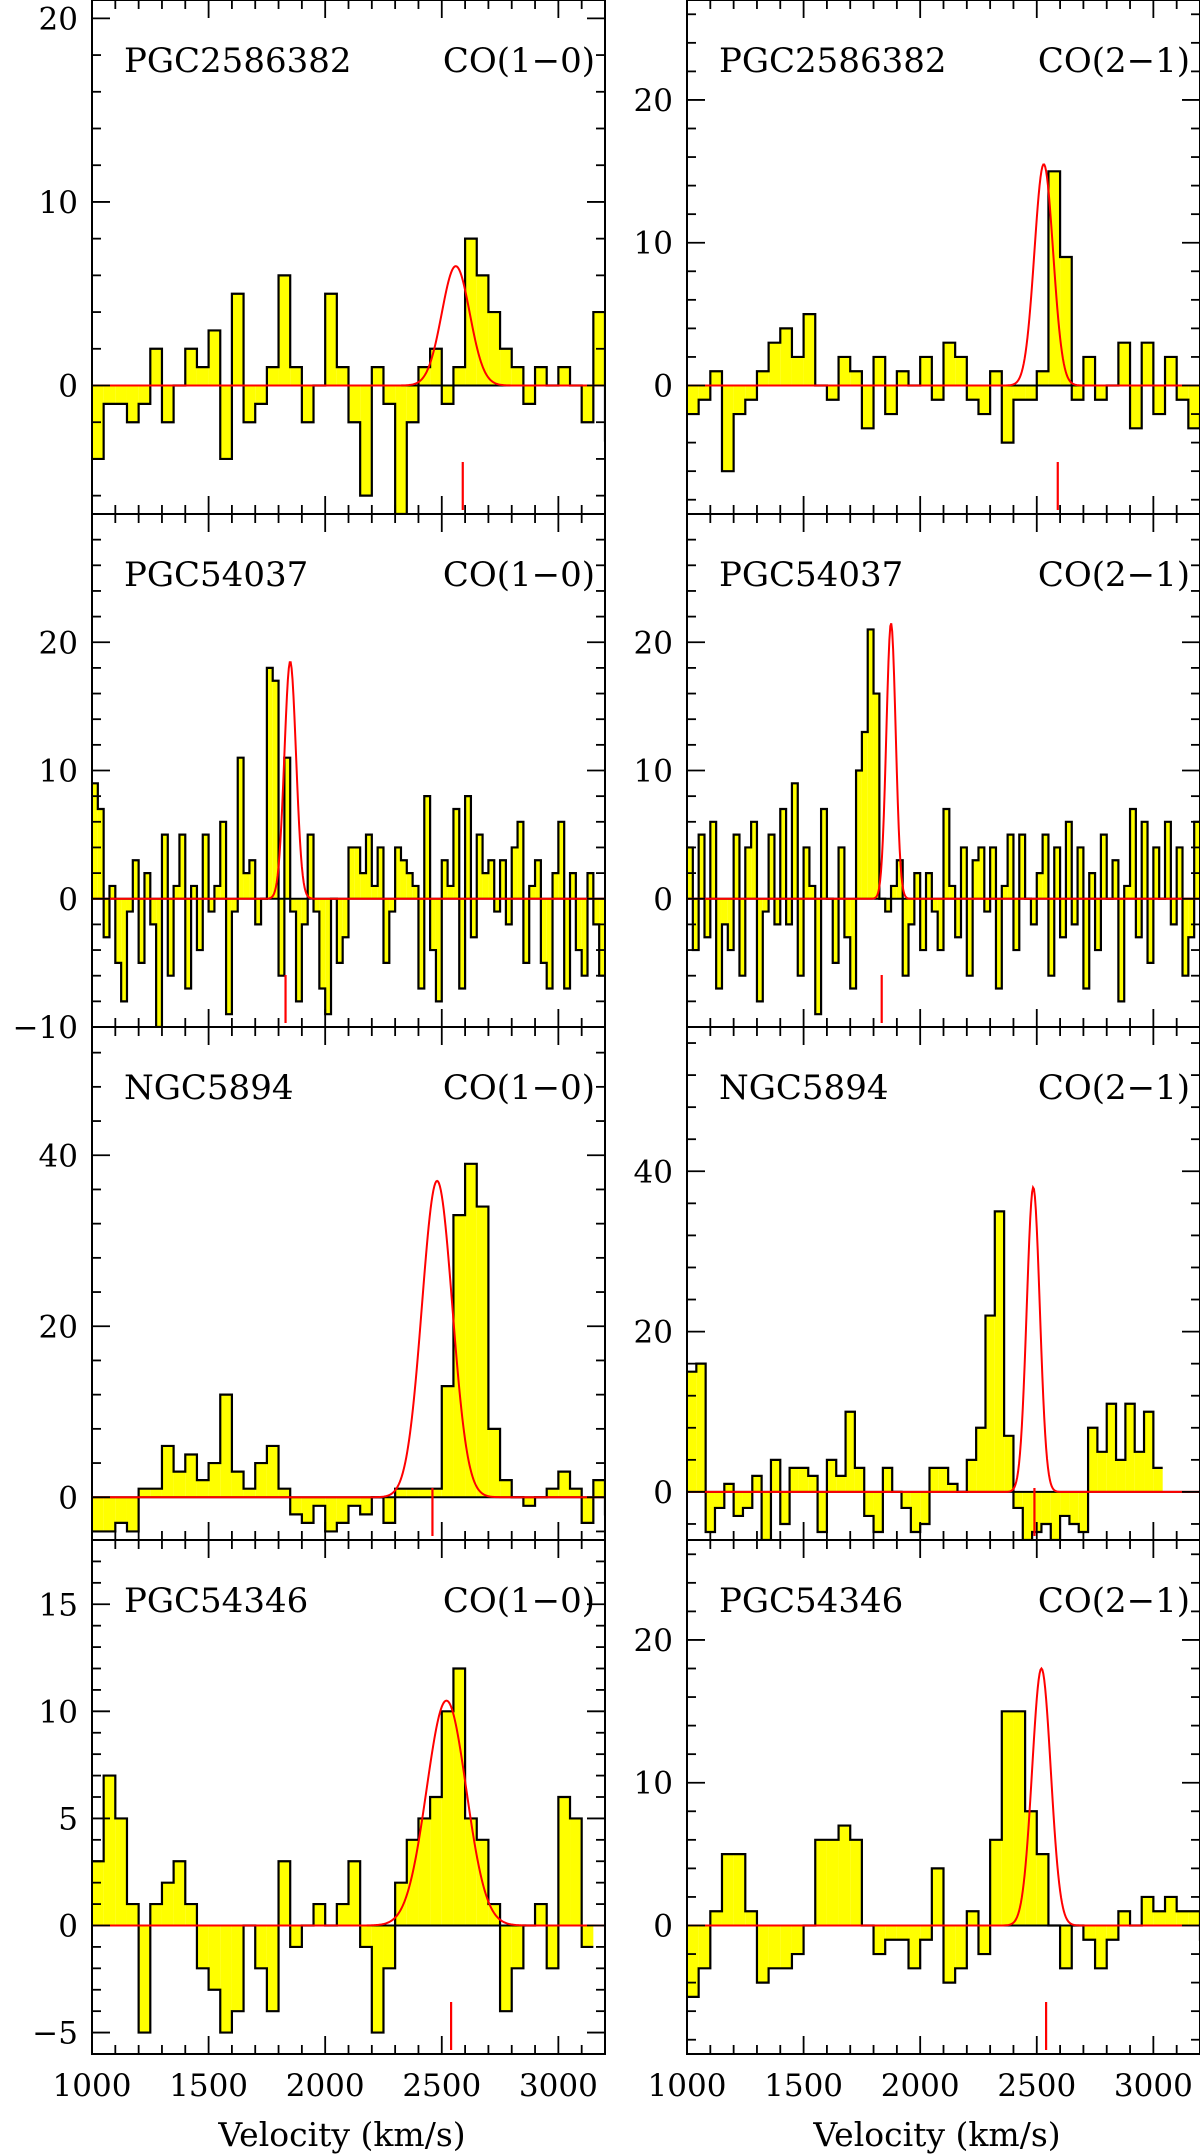 This screenshot has width=1200, height=2154. I want to click on galaxy-label: PGC2586382, so click(237, 61).